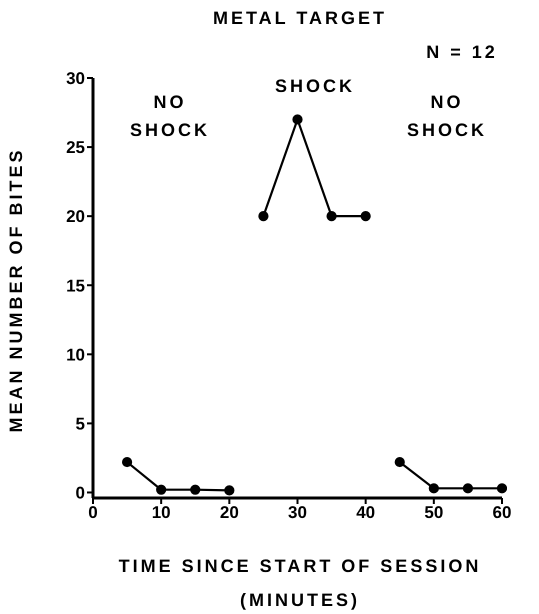 This screenshot has width=539, height=614. I want to click on y-tick-label: 25, so click(75, 148).